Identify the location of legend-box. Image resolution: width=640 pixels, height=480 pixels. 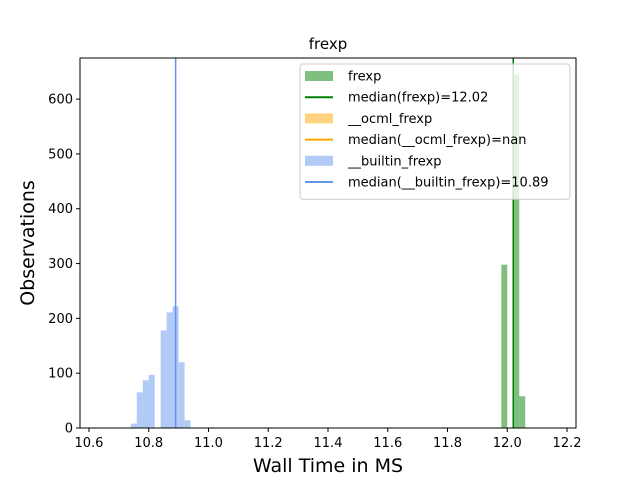
(435, 131).